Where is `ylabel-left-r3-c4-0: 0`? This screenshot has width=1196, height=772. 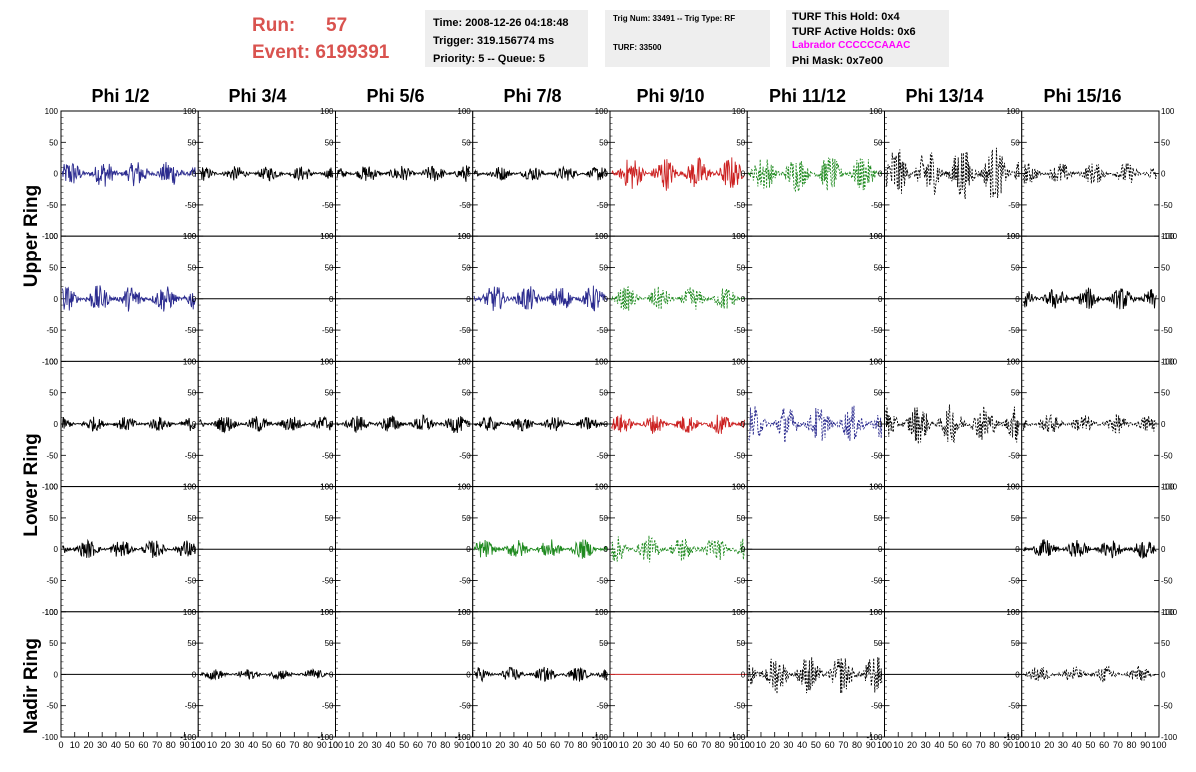
ylabel-left-r3-c4-0: 0 is located at coordinates (468, 424).